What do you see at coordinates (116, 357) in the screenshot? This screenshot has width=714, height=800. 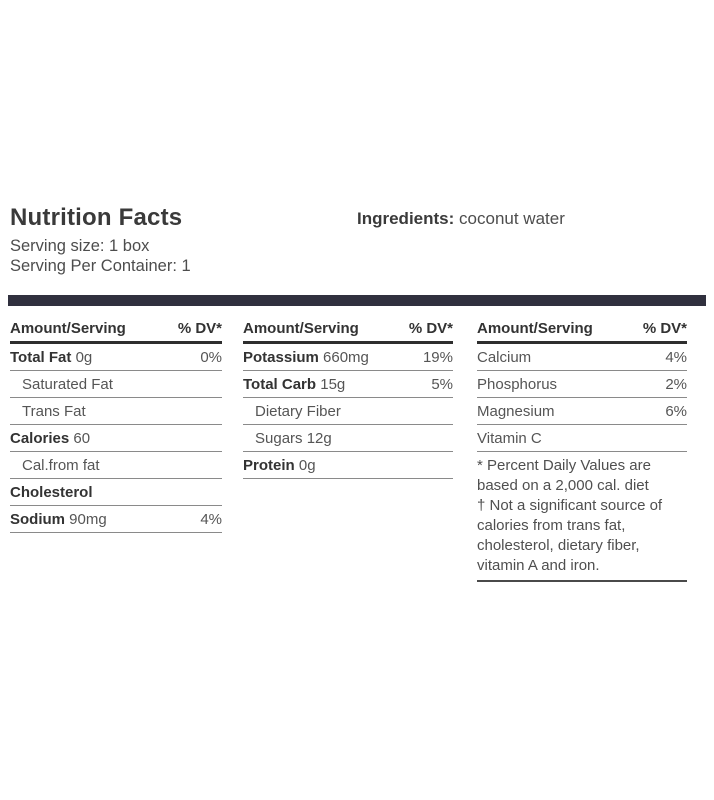 I see `nutrient-row: Total Fat 0g 0%` at bounding box center [116, 357].